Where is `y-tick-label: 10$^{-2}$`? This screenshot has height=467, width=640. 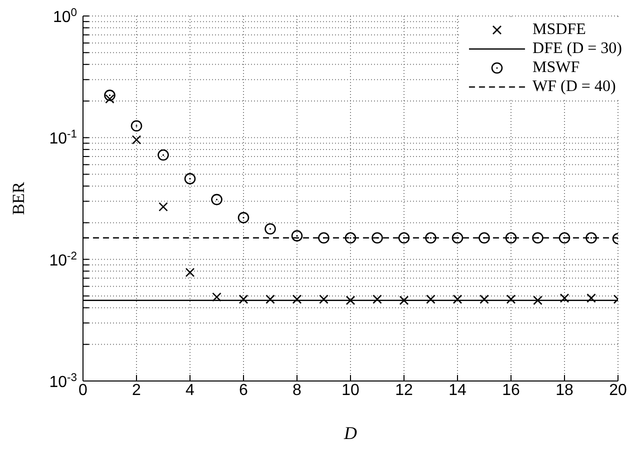 y-tick-label: 10$^{-2}$ is located at coordinates (63, 260).